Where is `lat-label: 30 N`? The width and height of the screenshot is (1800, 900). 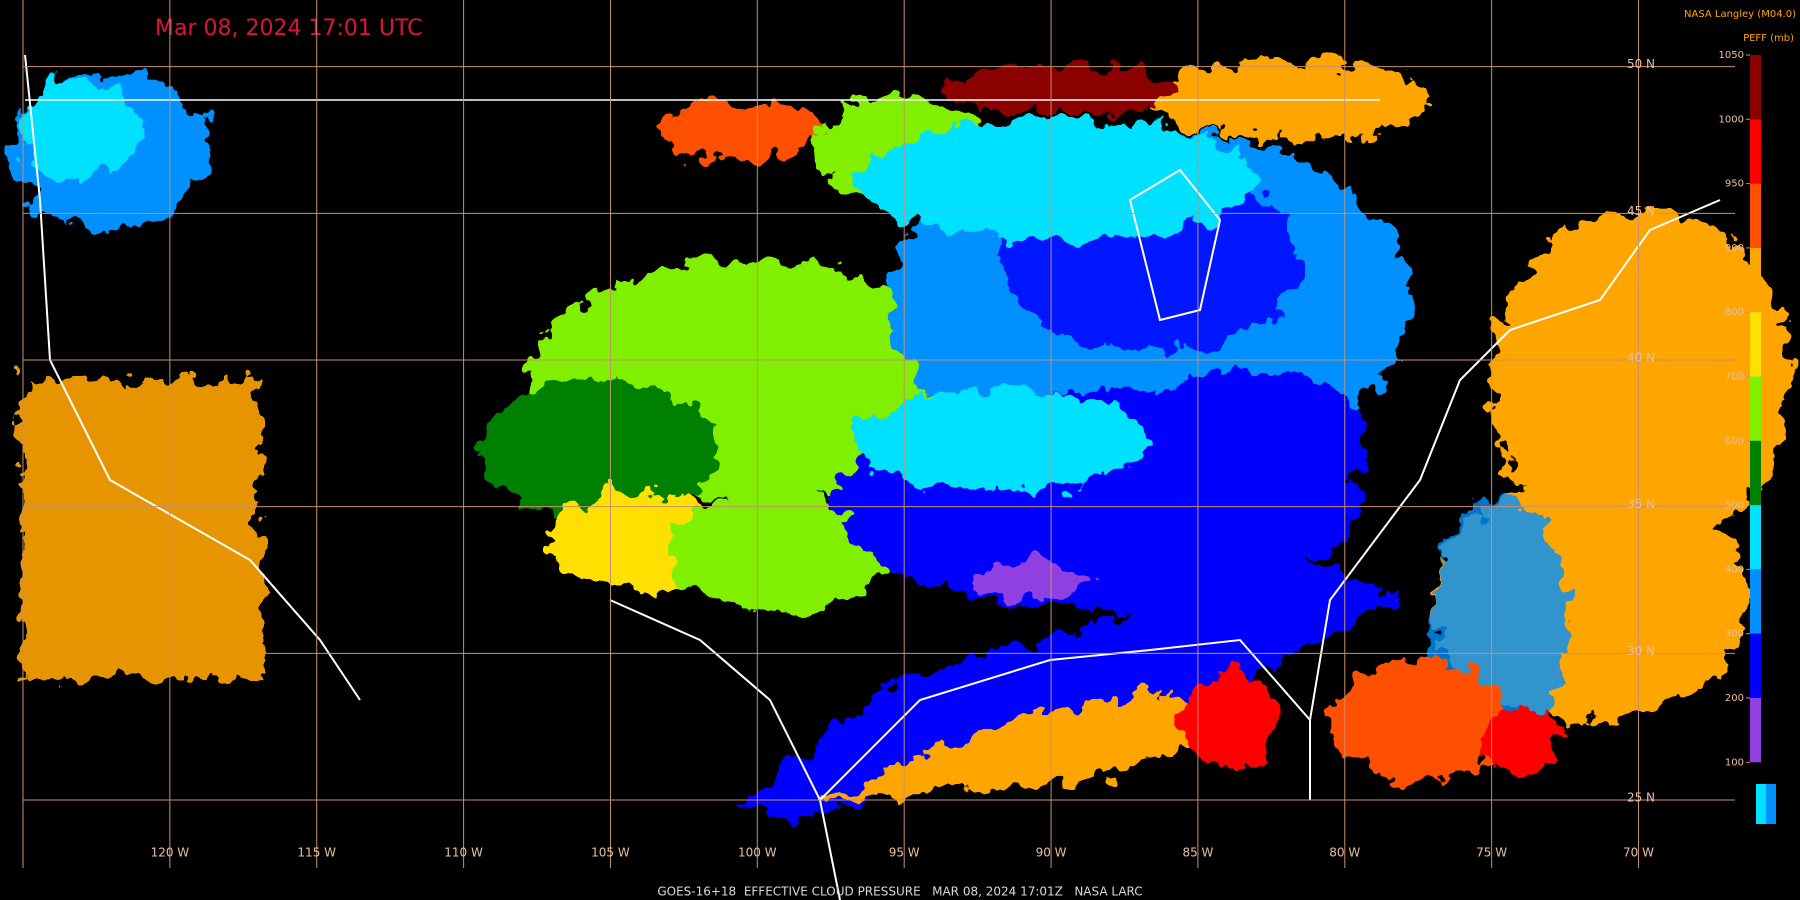 lat-label: 30 N is located at coordinates (1641, 651).